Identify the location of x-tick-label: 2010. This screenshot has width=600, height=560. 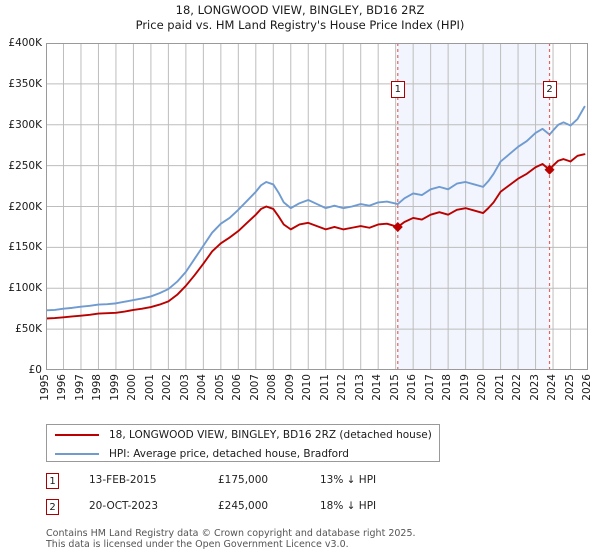
(307, 387).